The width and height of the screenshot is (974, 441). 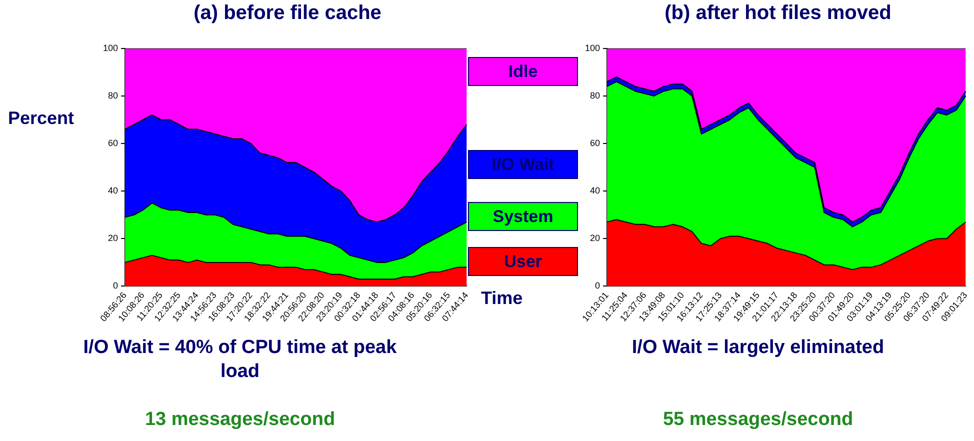 I want to click on chart-title: (a) before file cache, so click(x=287, y=13).